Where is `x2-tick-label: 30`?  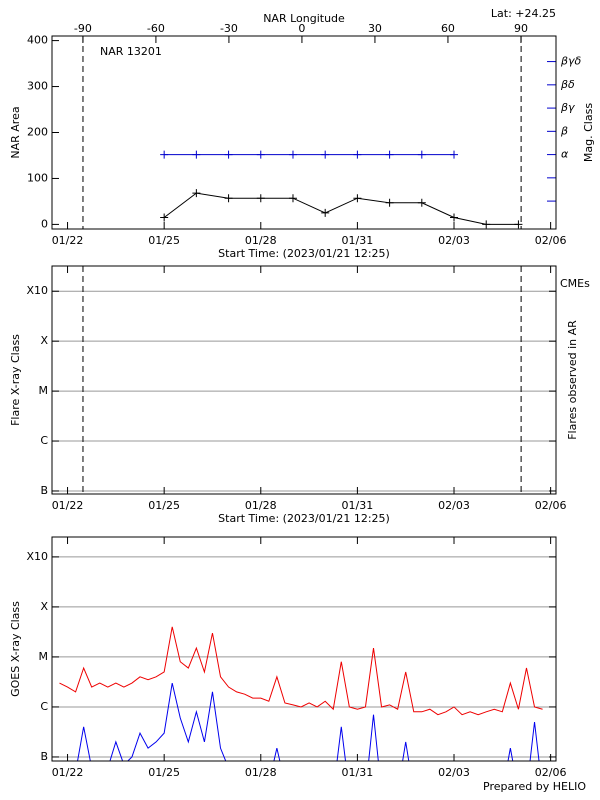 x2-tick-label: 30 is located at coordinates (375, 28).